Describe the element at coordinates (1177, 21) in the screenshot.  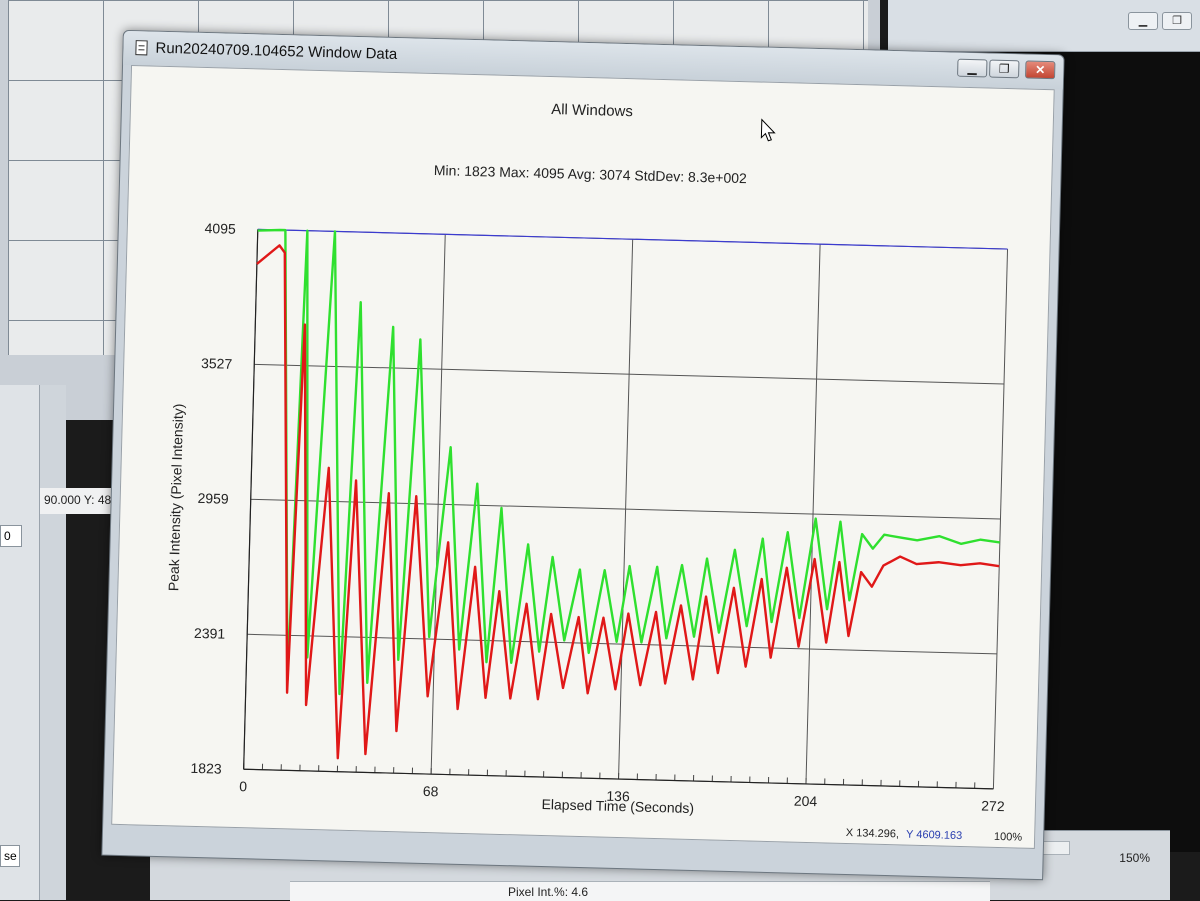
I see `background-maximize-button: ❐` at that location.